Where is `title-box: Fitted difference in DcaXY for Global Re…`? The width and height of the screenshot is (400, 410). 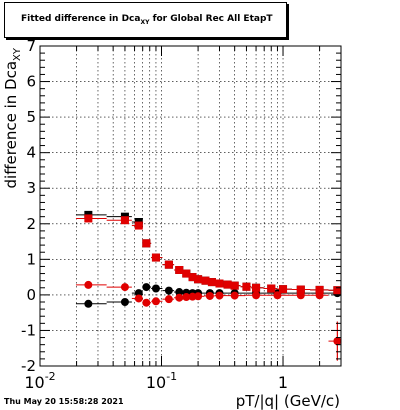
title-box: Fitted difference in DcaXY for Global Re… is located at coordinates (145, 20).